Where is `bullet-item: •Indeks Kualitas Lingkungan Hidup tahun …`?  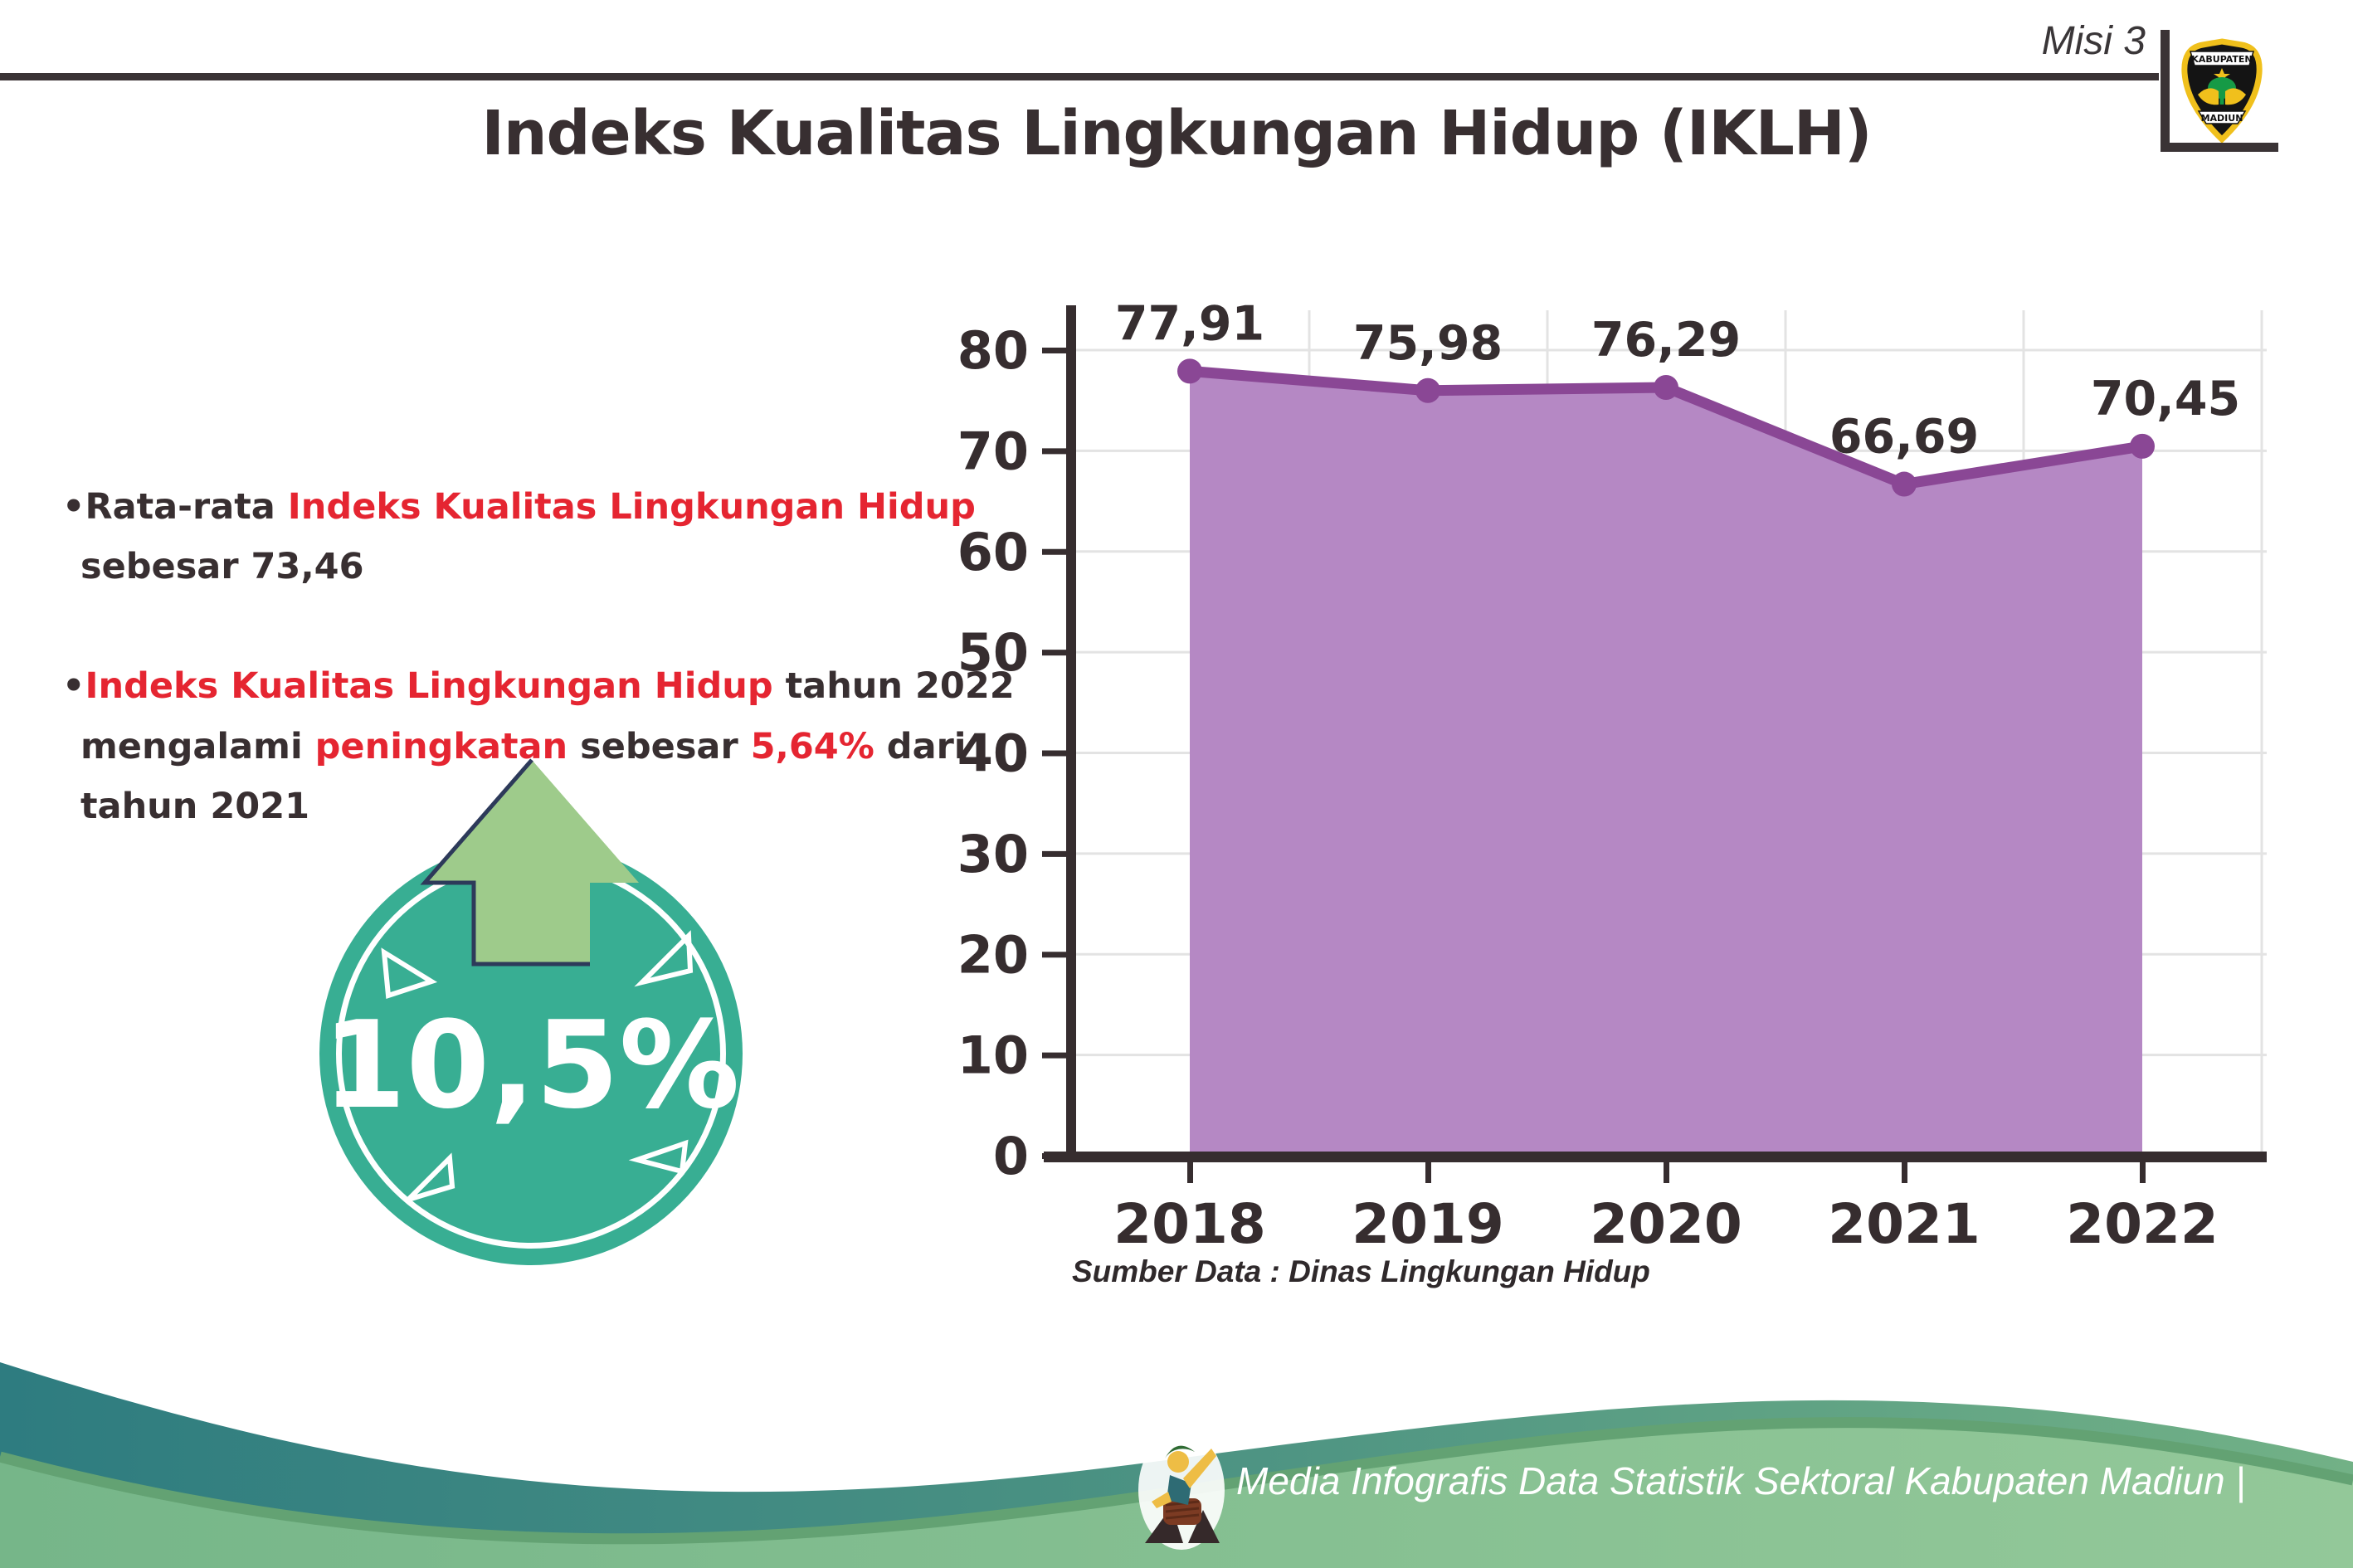
bullet-item: •Indeks Kualitas Lingkungan Hidup tahun … is located at coordinates (538, 746).